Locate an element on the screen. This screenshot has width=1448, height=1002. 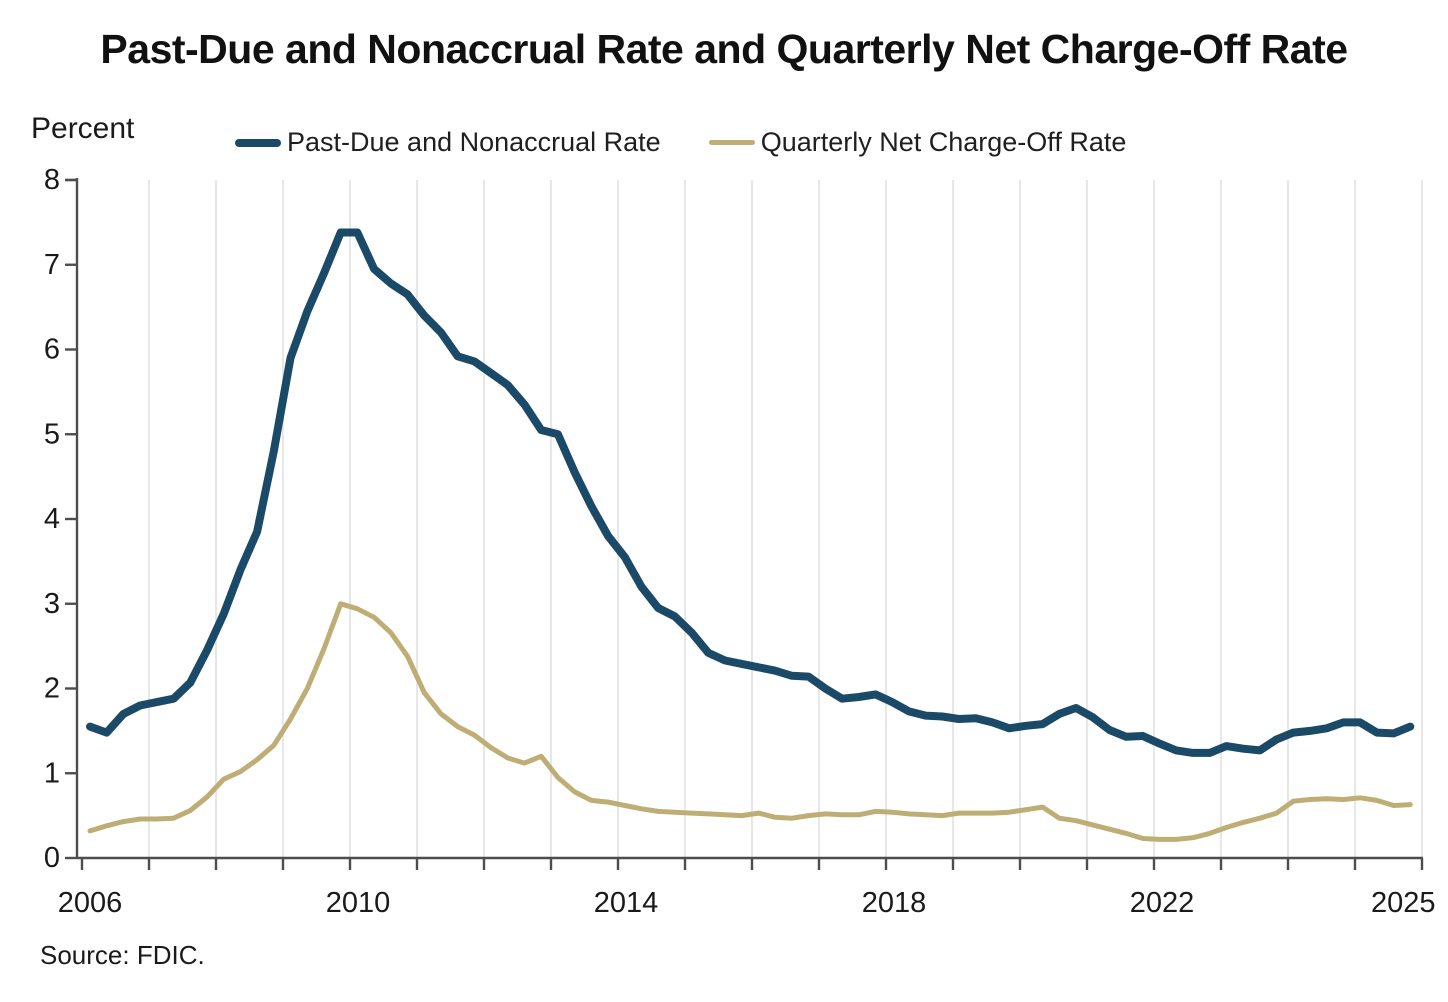
svg-text: 5 is located at coordinates (52, 434).